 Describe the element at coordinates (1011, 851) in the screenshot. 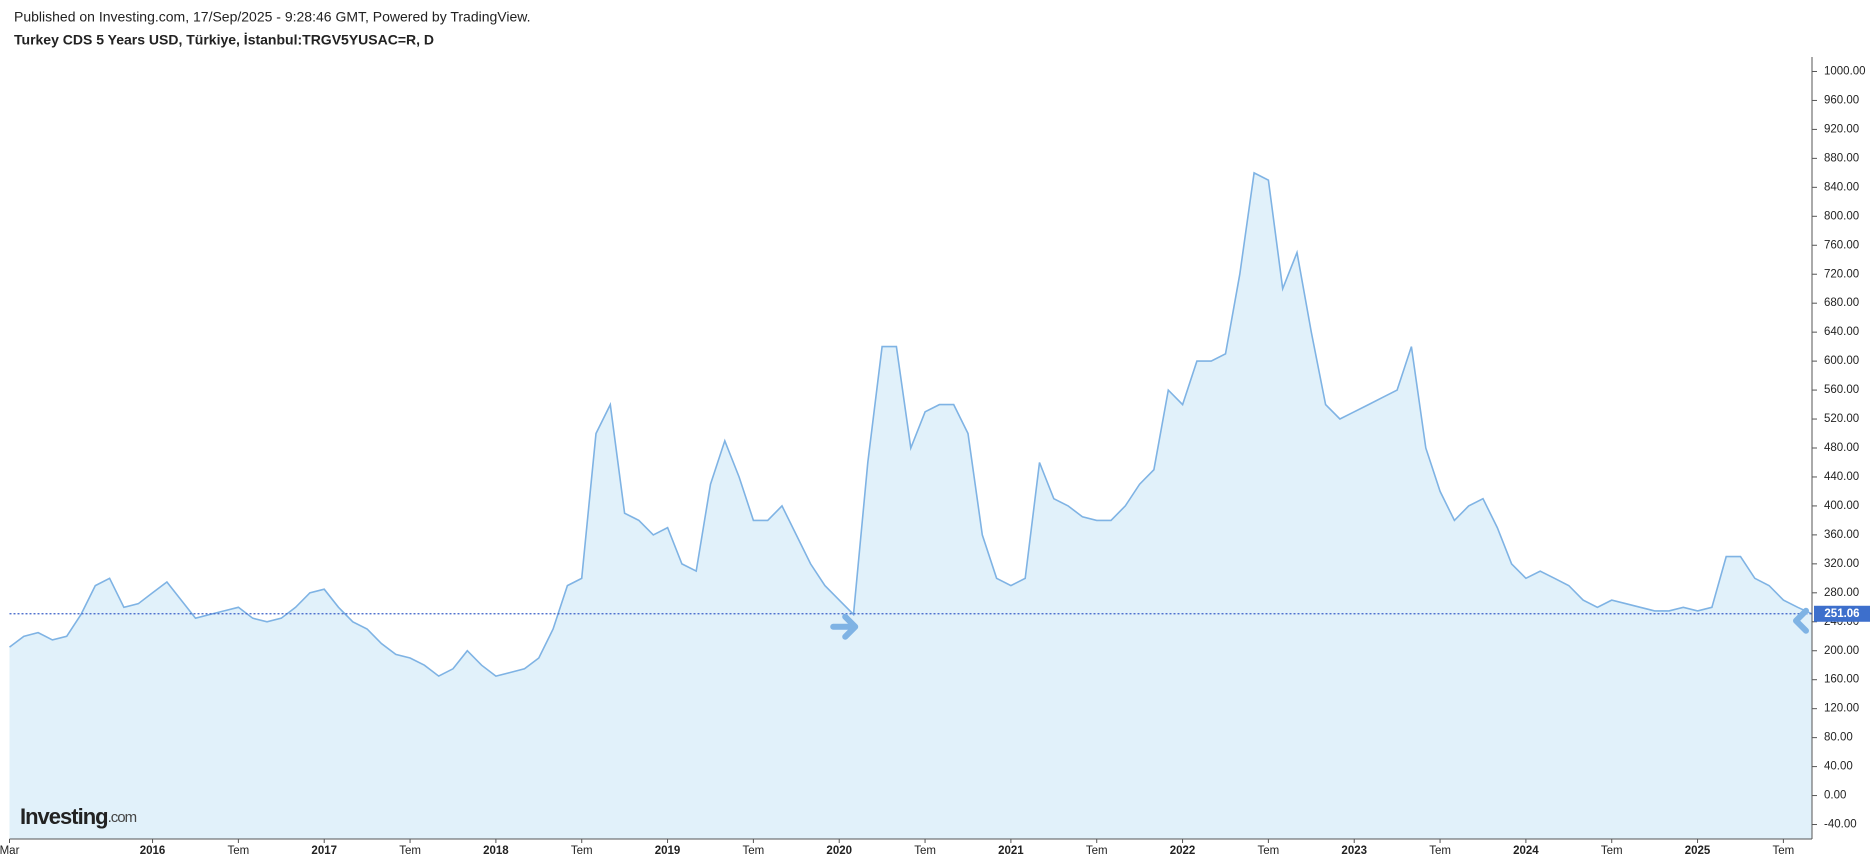

I see `x-tick-label: 2021` at that location.